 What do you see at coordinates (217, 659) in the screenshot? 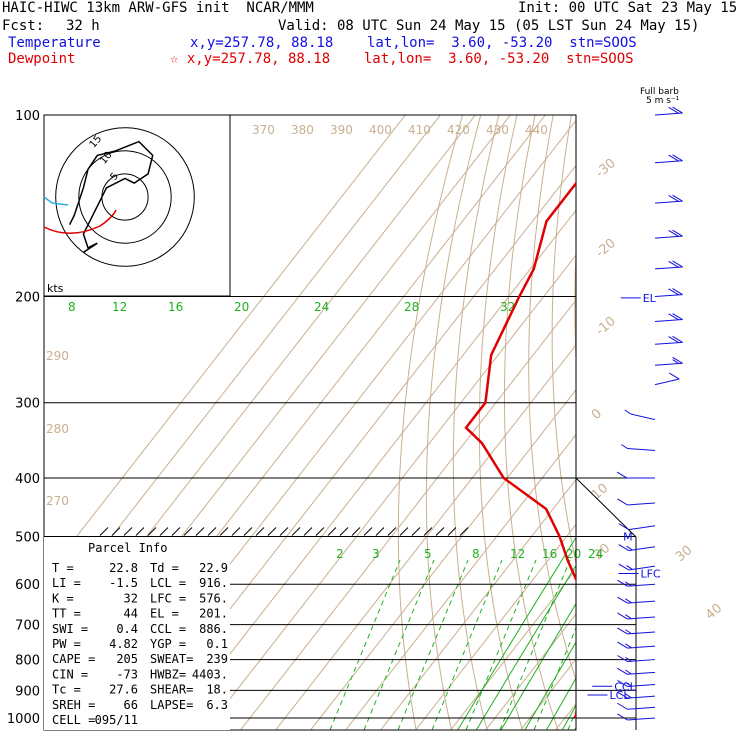
I see `parcel-row-value2: 239` at bounding box center [217, 659].